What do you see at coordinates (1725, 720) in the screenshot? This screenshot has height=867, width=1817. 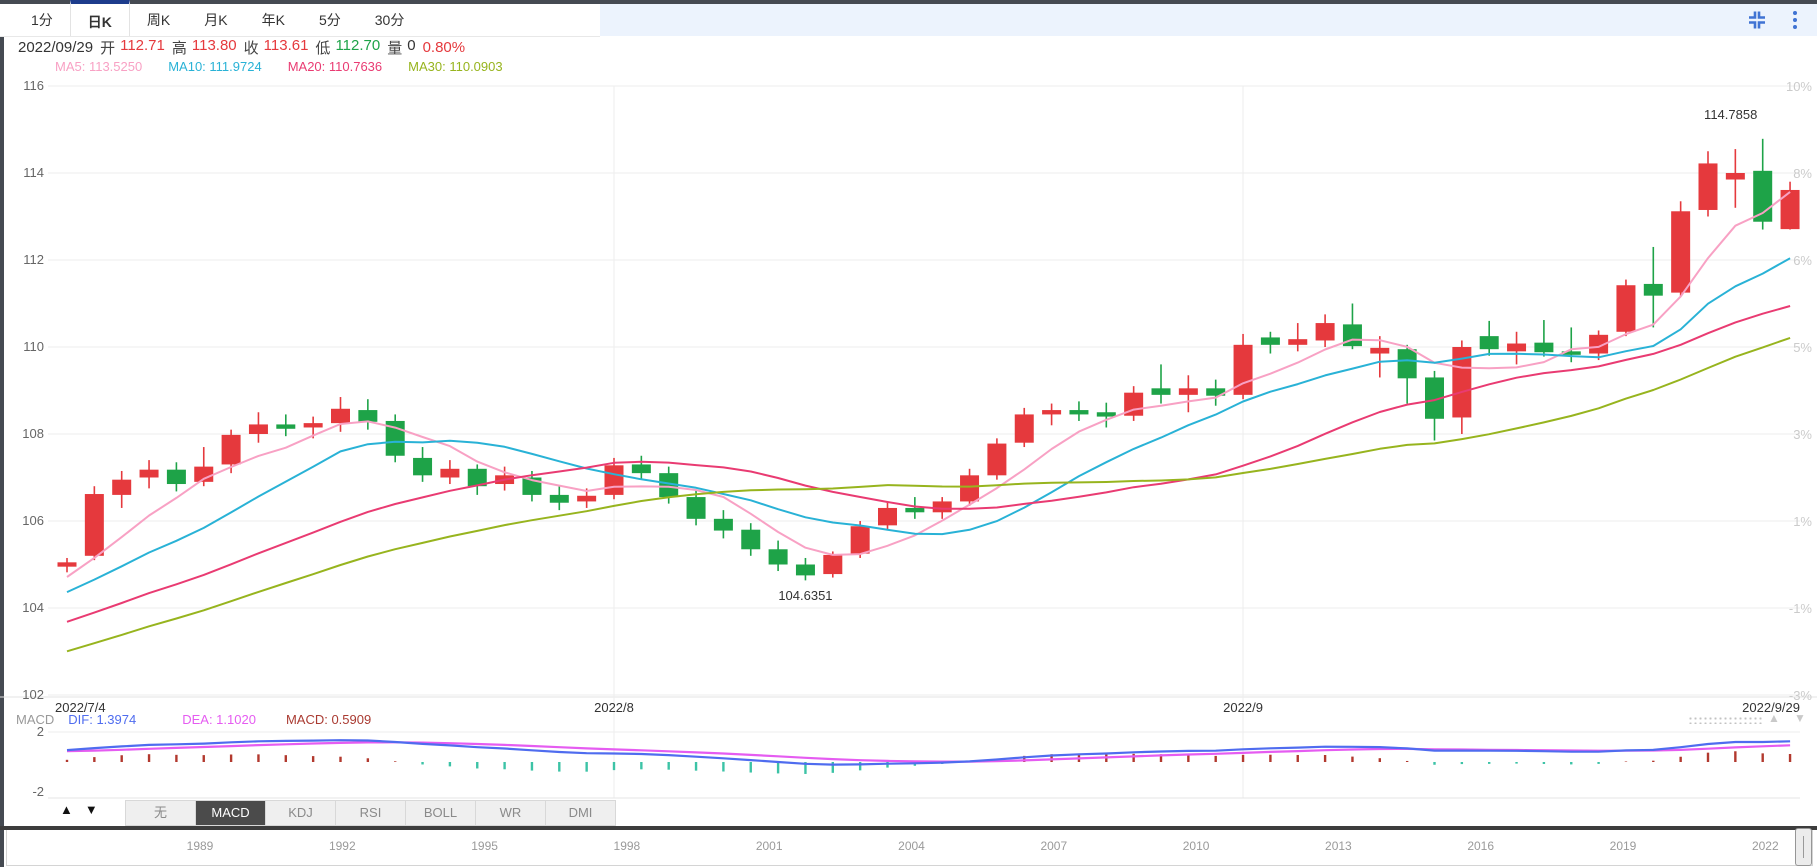 I see `pane-drag-dots-handle` at bounding box center [1725, 720].